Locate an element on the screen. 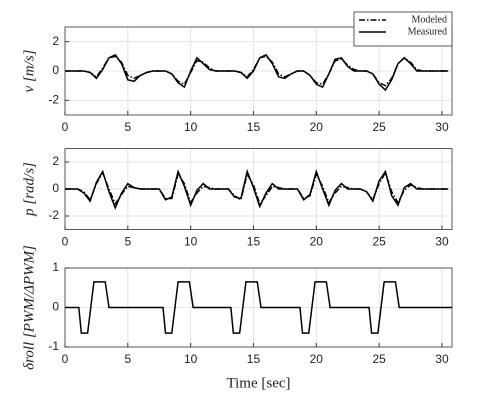 Image resolution: width=500 pixels, height=400 pixels. x-axis-label: Time [sec] is located at coordinates (258, 383).